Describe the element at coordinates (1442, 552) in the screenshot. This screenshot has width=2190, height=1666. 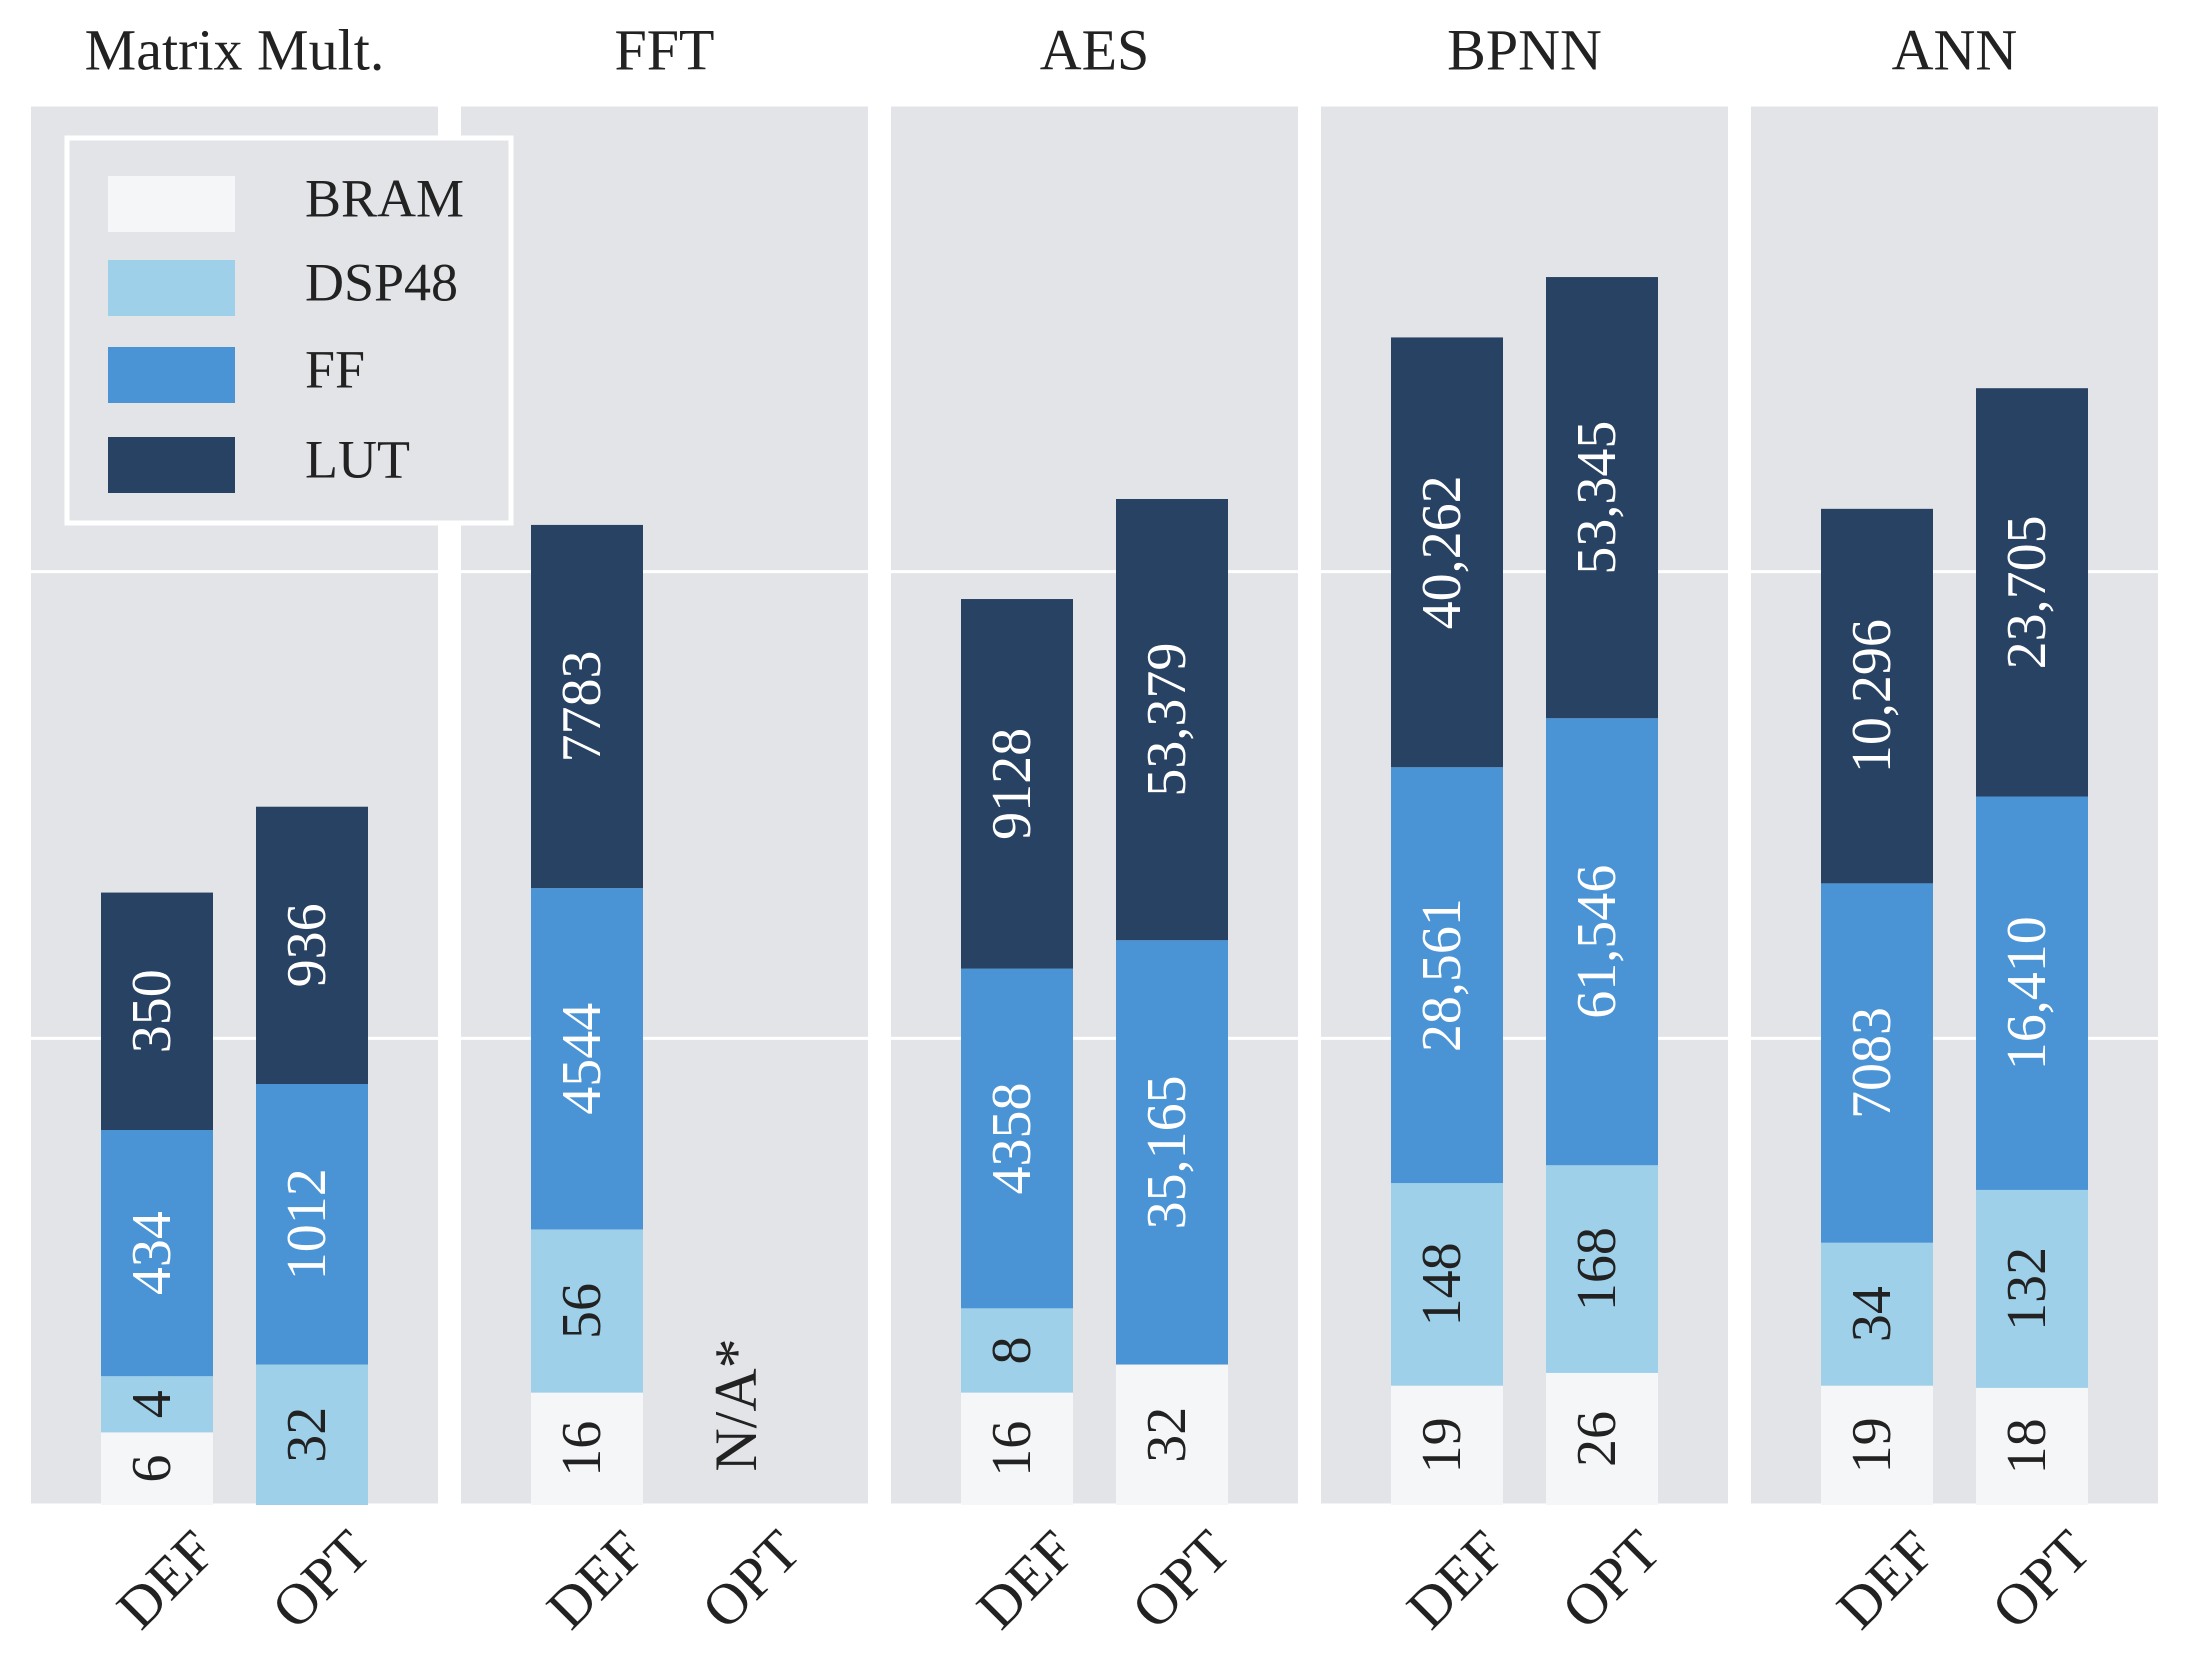
I see `value-label: 40,262` at that location.